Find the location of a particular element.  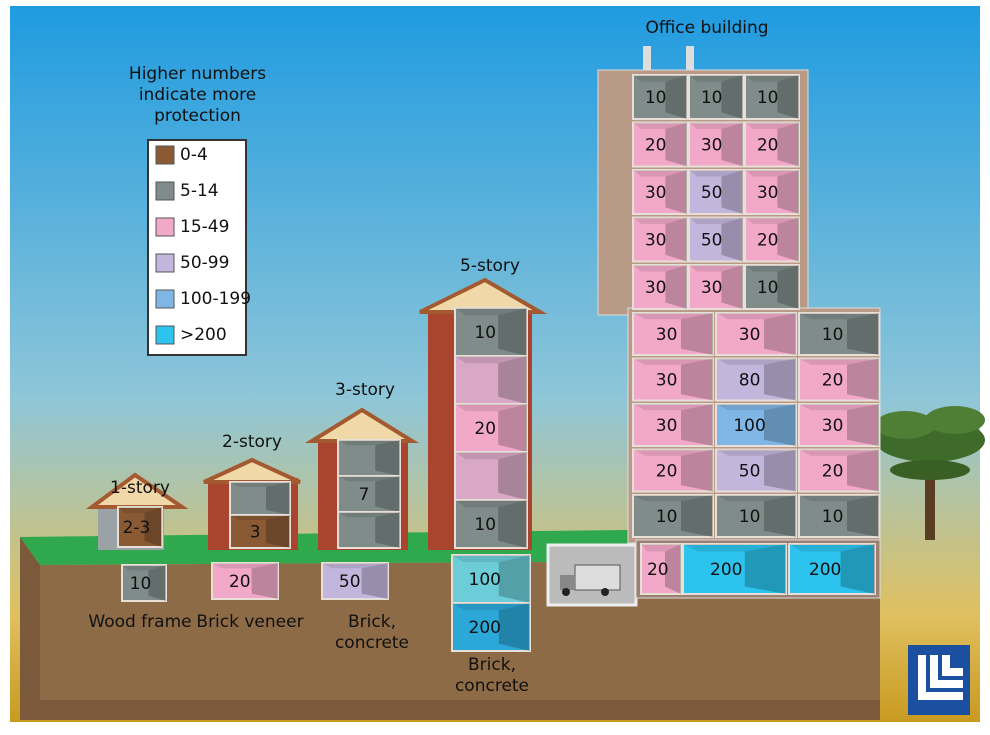

legend-label: 15-49 is located at coordinates (204, 227).